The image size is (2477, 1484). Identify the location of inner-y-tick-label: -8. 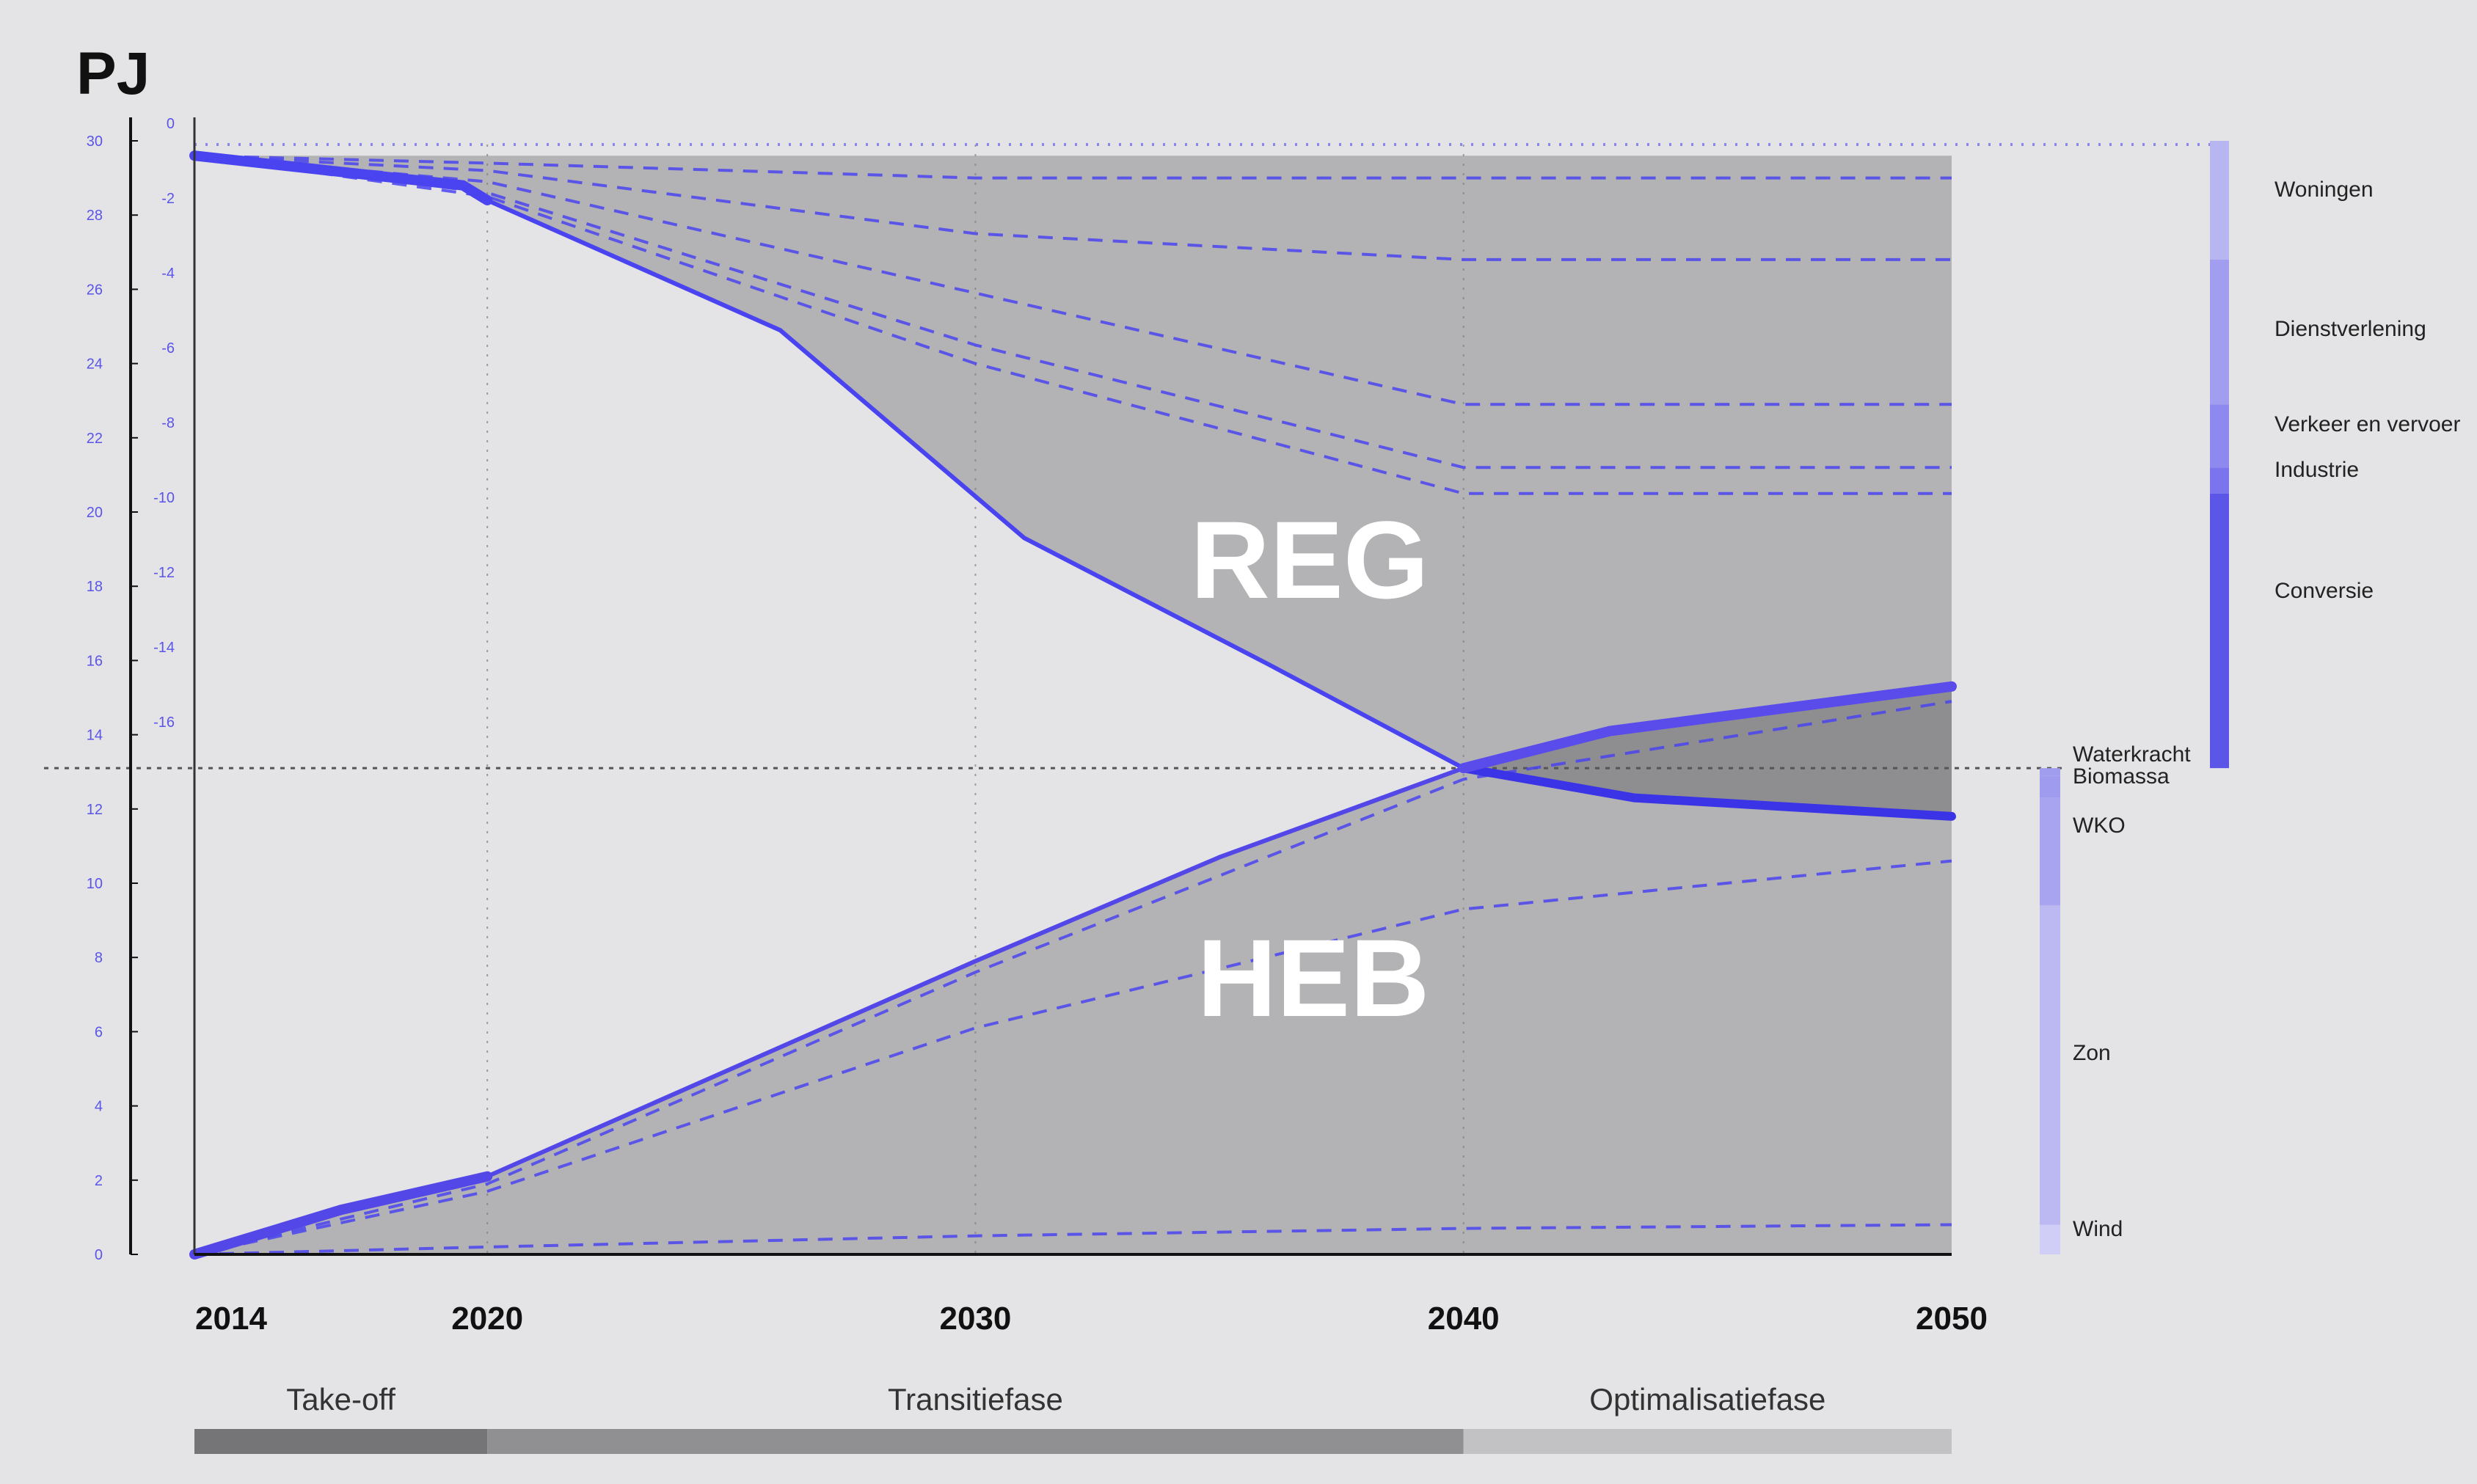
(168, 423).